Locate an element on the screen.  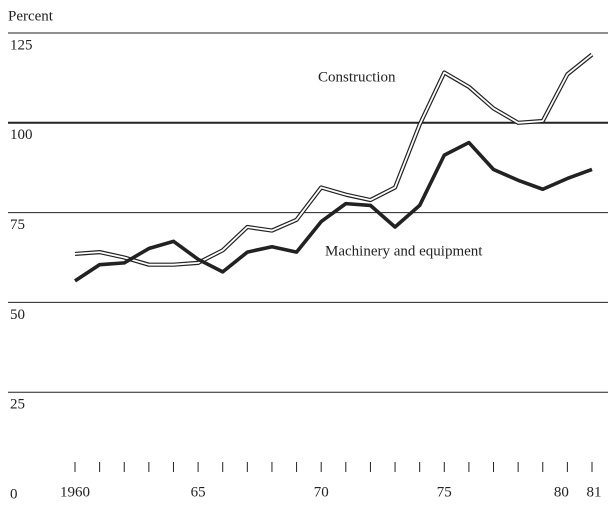
y-tick-label: 0 is located at coordinates (14, 494).